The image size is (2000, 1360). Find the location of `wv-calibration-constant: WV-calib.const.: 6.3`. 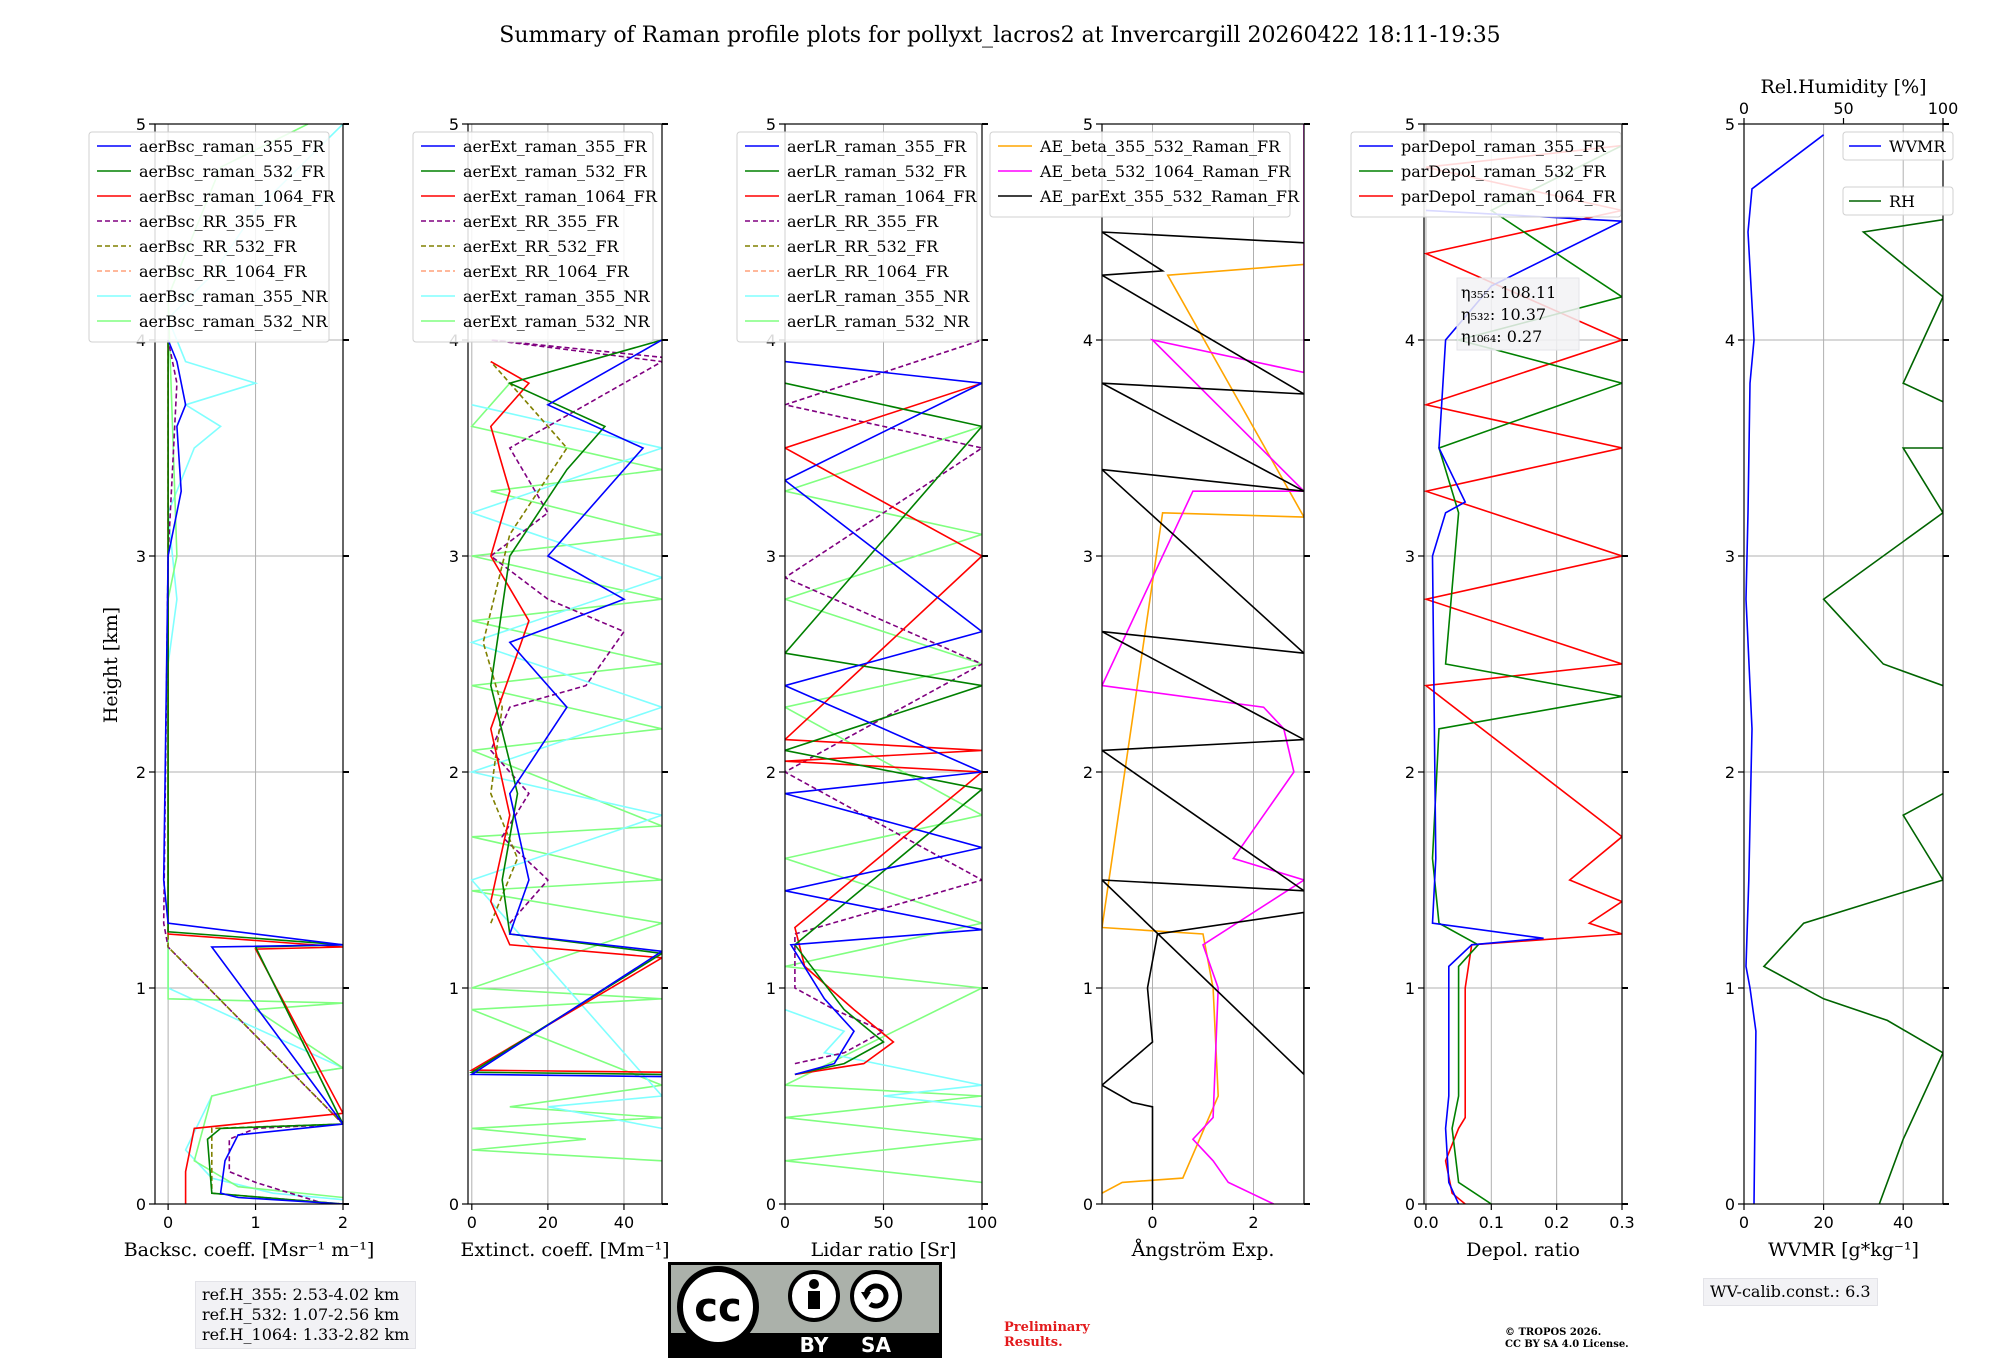

wv-calibration-constant: WV-calib.const.: 6.3 is located at coordinates (1790, 1291).